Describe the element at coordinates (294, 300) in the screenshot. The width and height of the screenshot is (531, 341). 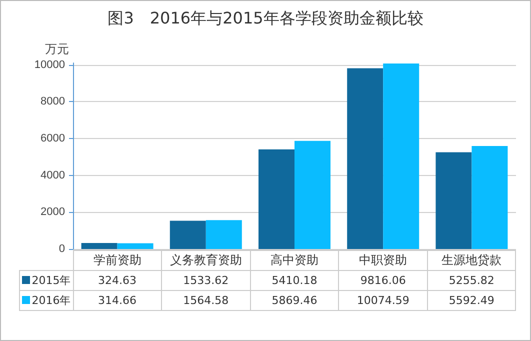
I see `data-label: 5869.46` at that location.